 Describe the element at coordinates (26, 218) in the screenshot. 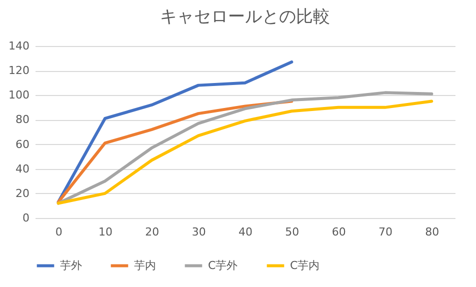

I see `y-tick-label: 0` at that location.